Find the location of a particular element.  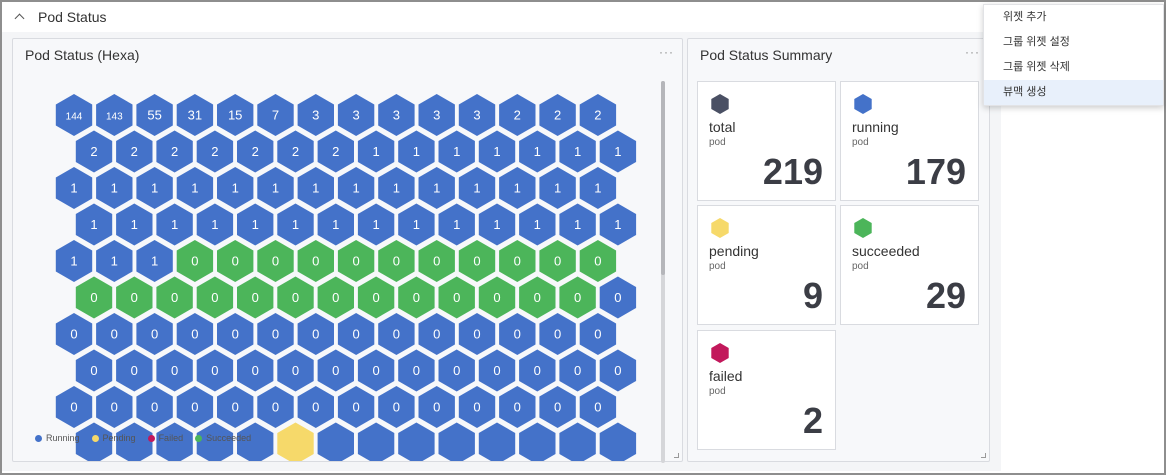

hex-cell: 143 is located at coordinates (114, 115).